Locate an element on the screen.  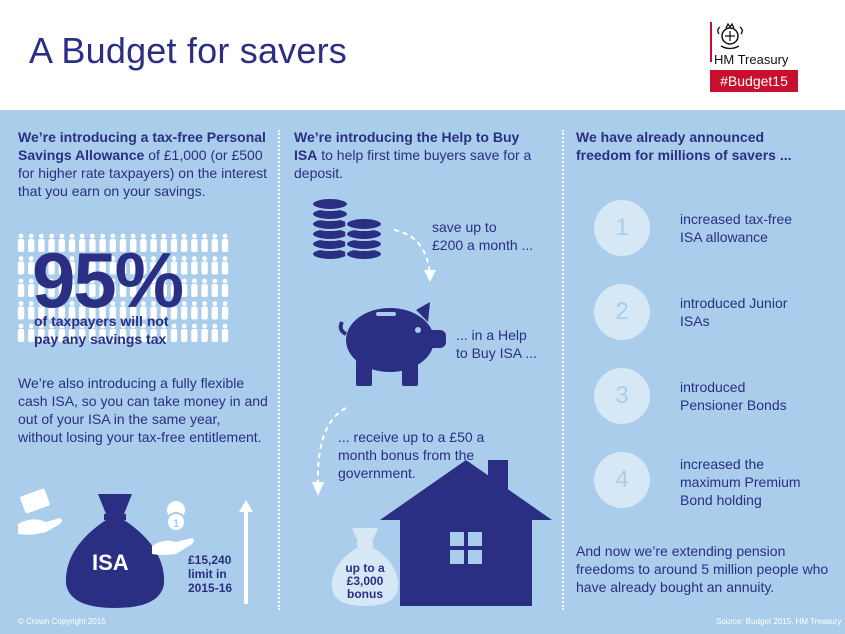
brand-divider is located at coordinates (711, 42).